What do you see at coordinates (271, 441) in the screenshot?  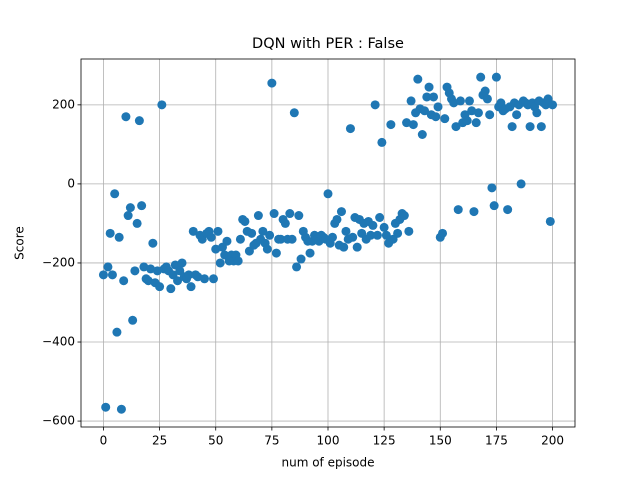 I see `x-tick-label: 75` at bounding box center [271, 441].